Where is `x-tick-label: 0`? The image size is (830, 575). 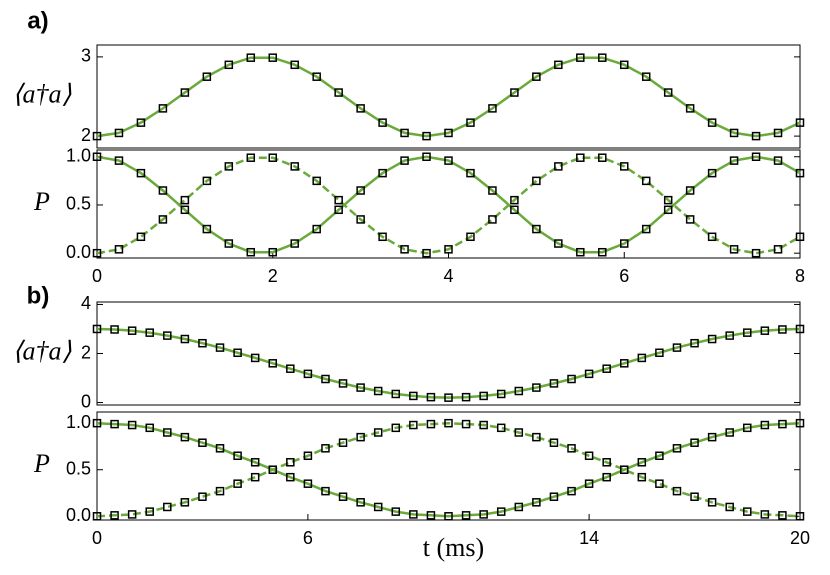
x-tick-label: 0 is located at coordinates (97, 276).